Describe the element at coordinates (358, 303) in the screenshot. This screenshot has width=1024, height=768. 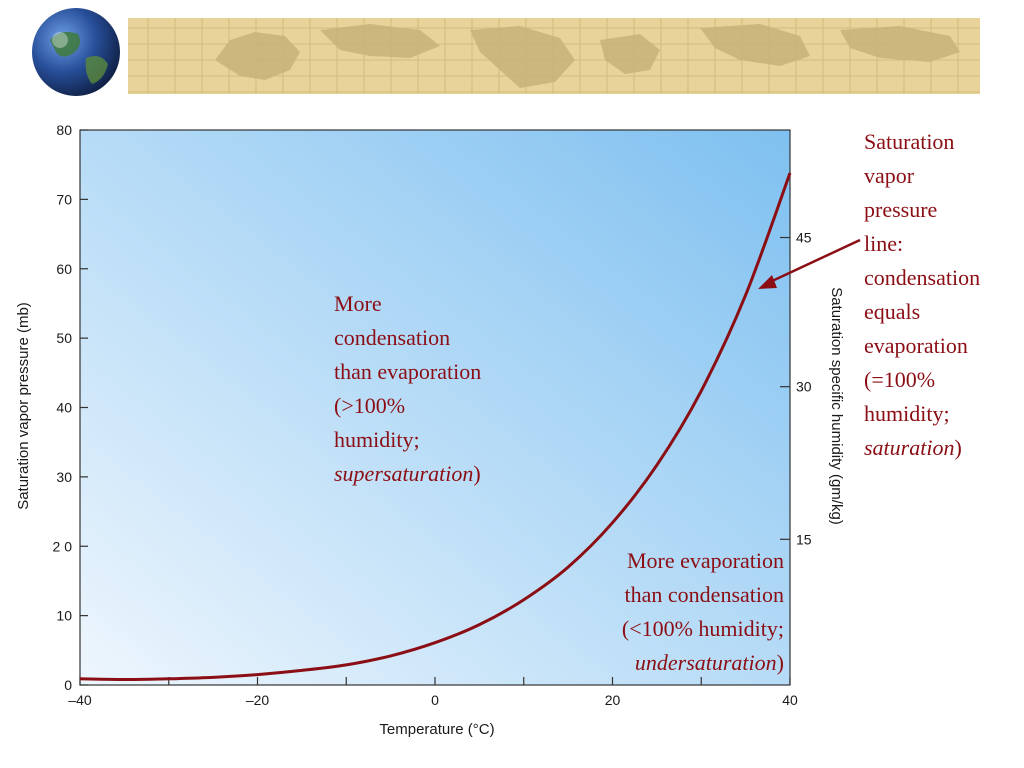
I see `annotation-line: More` at that location.